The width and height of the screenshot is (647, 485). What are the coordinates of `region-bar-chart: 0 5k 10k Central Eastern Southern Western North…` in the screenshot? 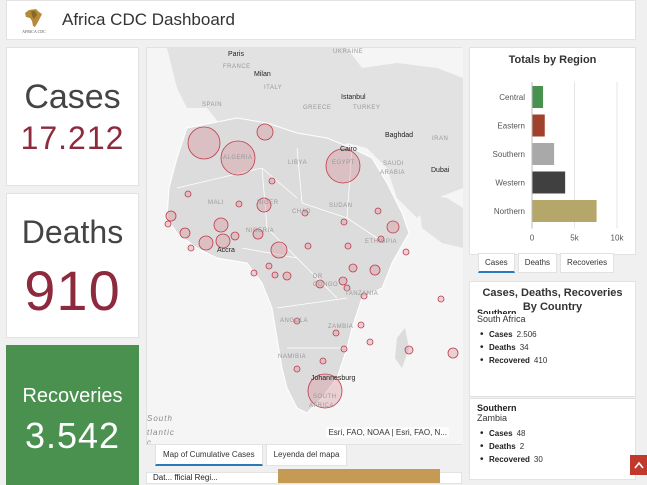 It's located at (559, 162).